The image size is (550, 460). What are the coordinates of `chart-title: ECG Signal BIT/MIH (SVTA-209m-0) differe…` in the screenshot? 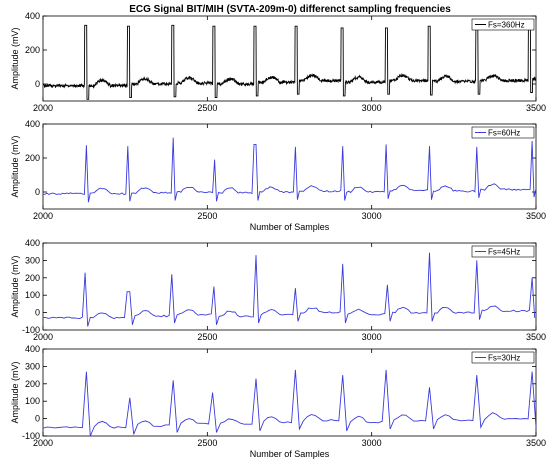 It's located at (290, 9).